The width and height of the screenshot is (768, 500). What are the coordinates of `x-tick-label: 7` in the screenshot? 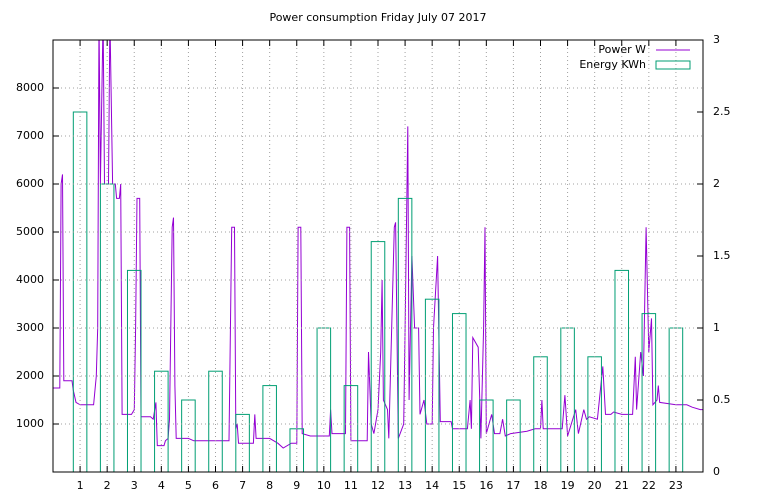 It's located at (242, 485).